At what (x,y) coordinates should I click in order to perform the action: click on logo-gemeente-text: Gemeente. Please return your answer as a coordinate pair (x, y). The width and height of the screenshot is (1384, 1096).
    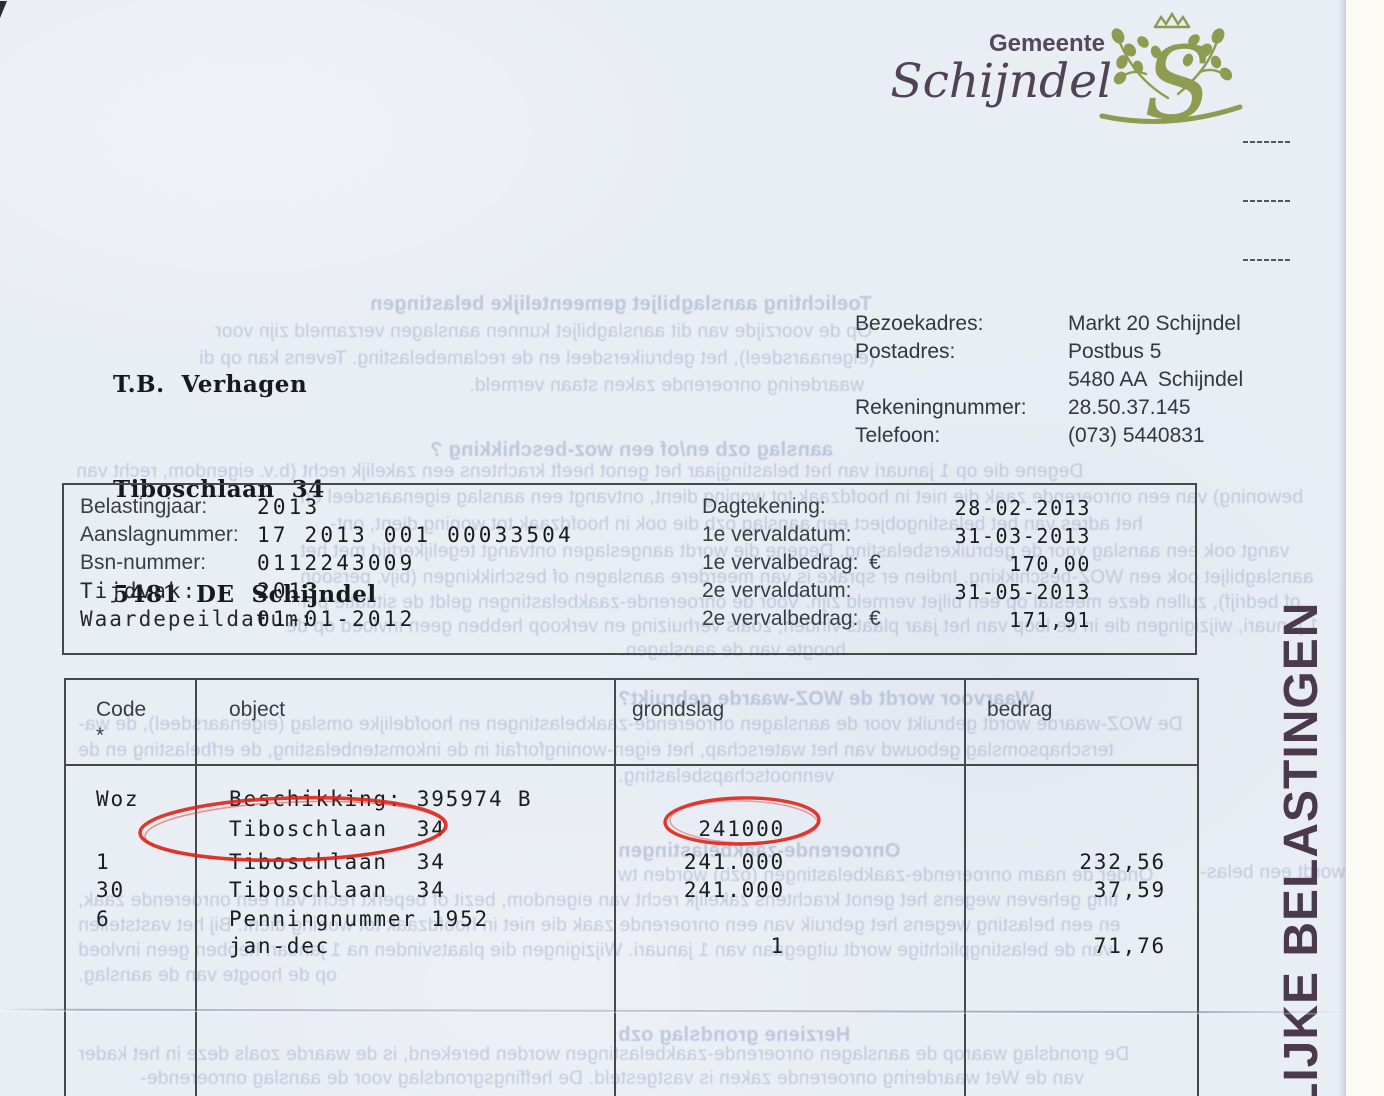
    Looking at the image, I should click on (1046, 43).